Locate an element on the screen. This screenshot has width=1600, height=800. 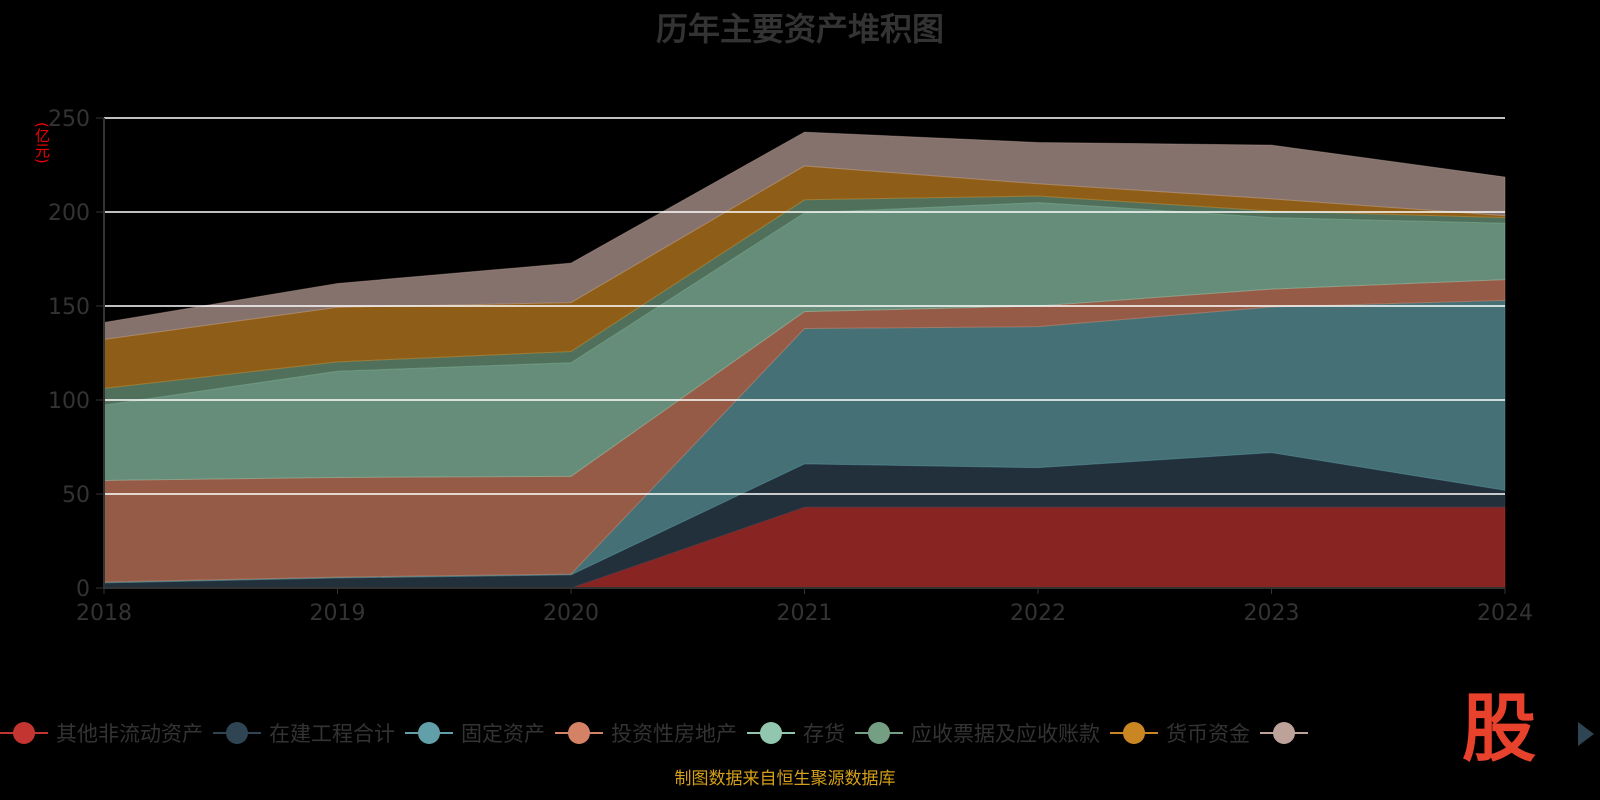
legend-item is located at coordinates (1288, 733).